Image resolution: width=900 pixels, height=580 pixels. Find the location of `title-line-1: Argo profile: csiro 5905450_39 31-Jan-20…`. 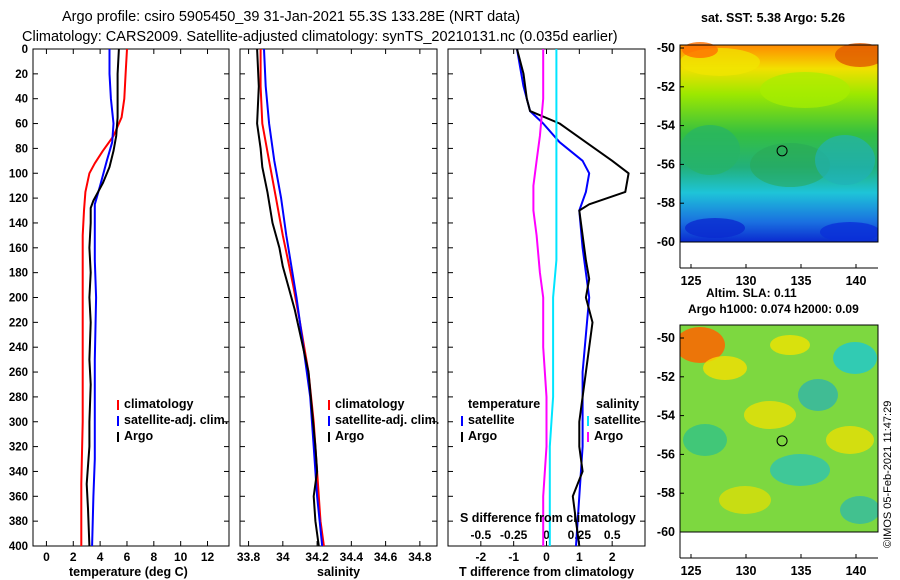

title-line-1: Argo profile: csiro 5905450_39 31-Jan-20… is located at coordinates (291, 17).